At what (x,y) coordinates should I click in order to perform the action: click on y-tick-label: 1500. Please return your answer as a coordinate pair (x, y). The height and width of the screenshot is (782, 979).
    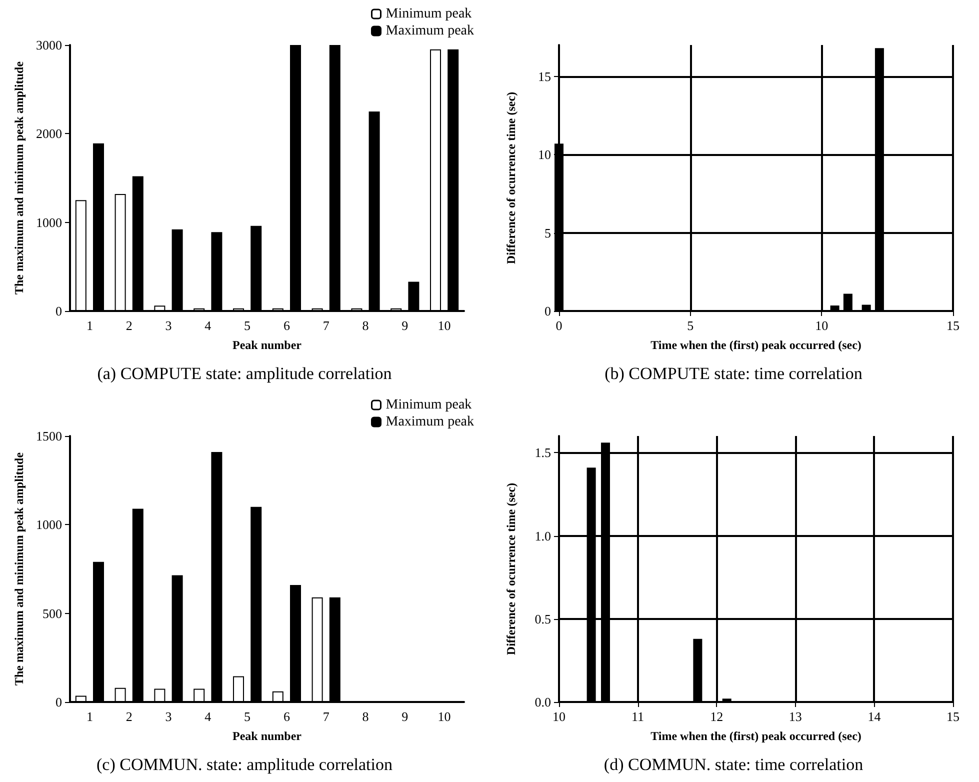
    Looking at the image, I should click on (49, 436).